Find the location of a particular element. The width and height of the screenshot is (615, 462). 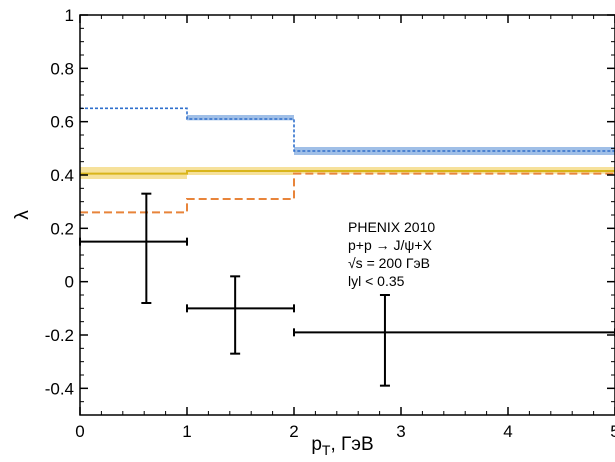

annotation-process: p+p → J/ψ+X is located at coordinates (390, 245).